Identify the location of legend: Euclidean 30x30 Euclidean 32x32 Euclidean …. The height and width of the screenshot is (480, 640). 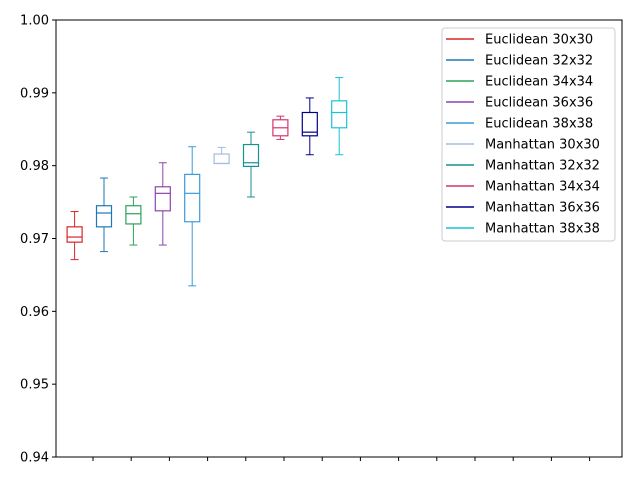
(528, 134).